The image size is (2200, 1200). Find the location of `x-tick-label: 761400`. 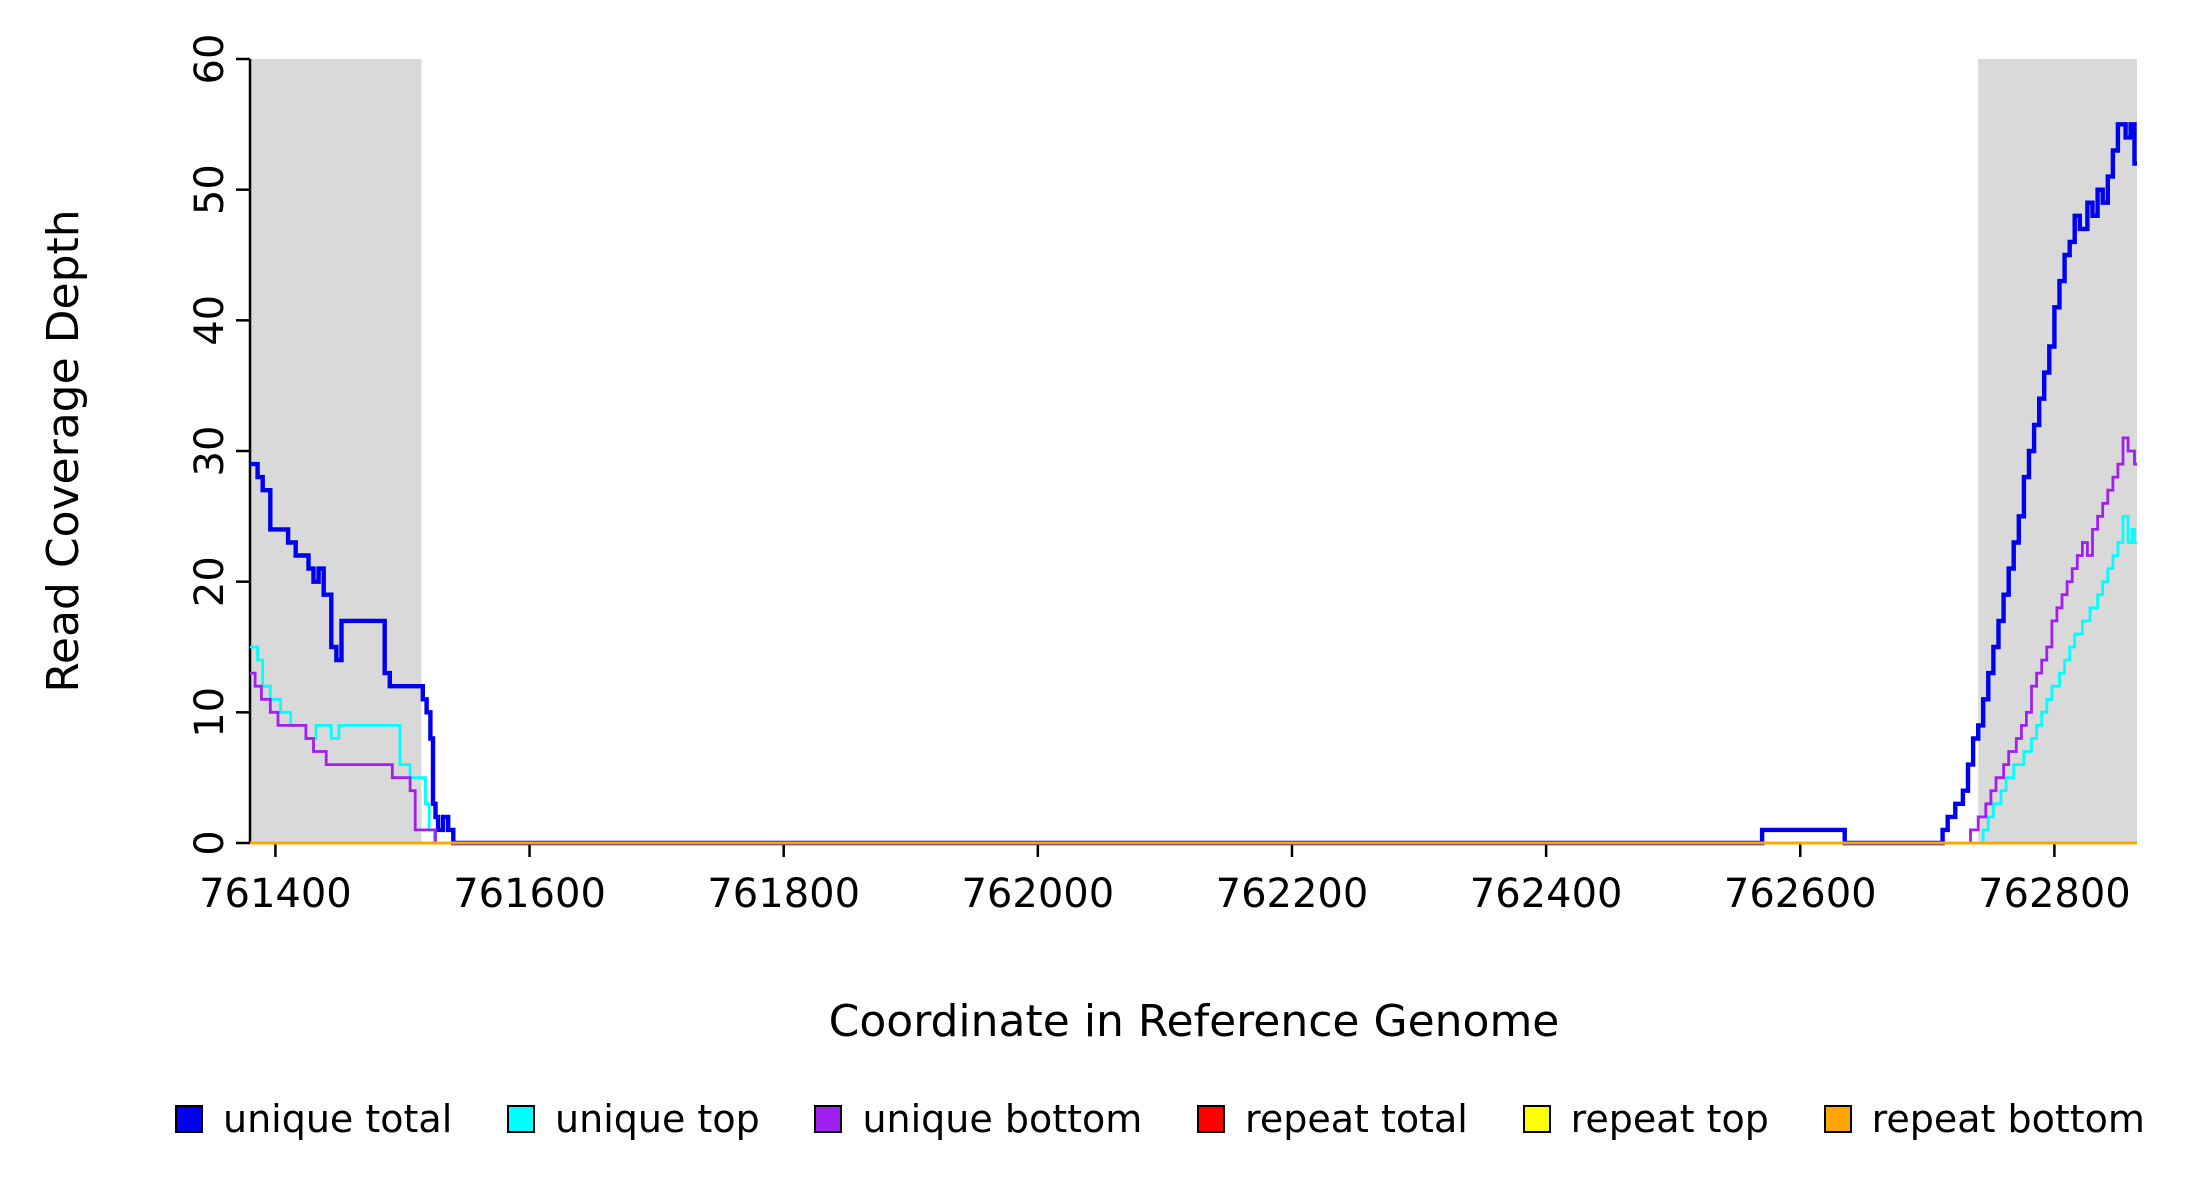

x-tick-label: 761400 is located at coordinates (275, 894).